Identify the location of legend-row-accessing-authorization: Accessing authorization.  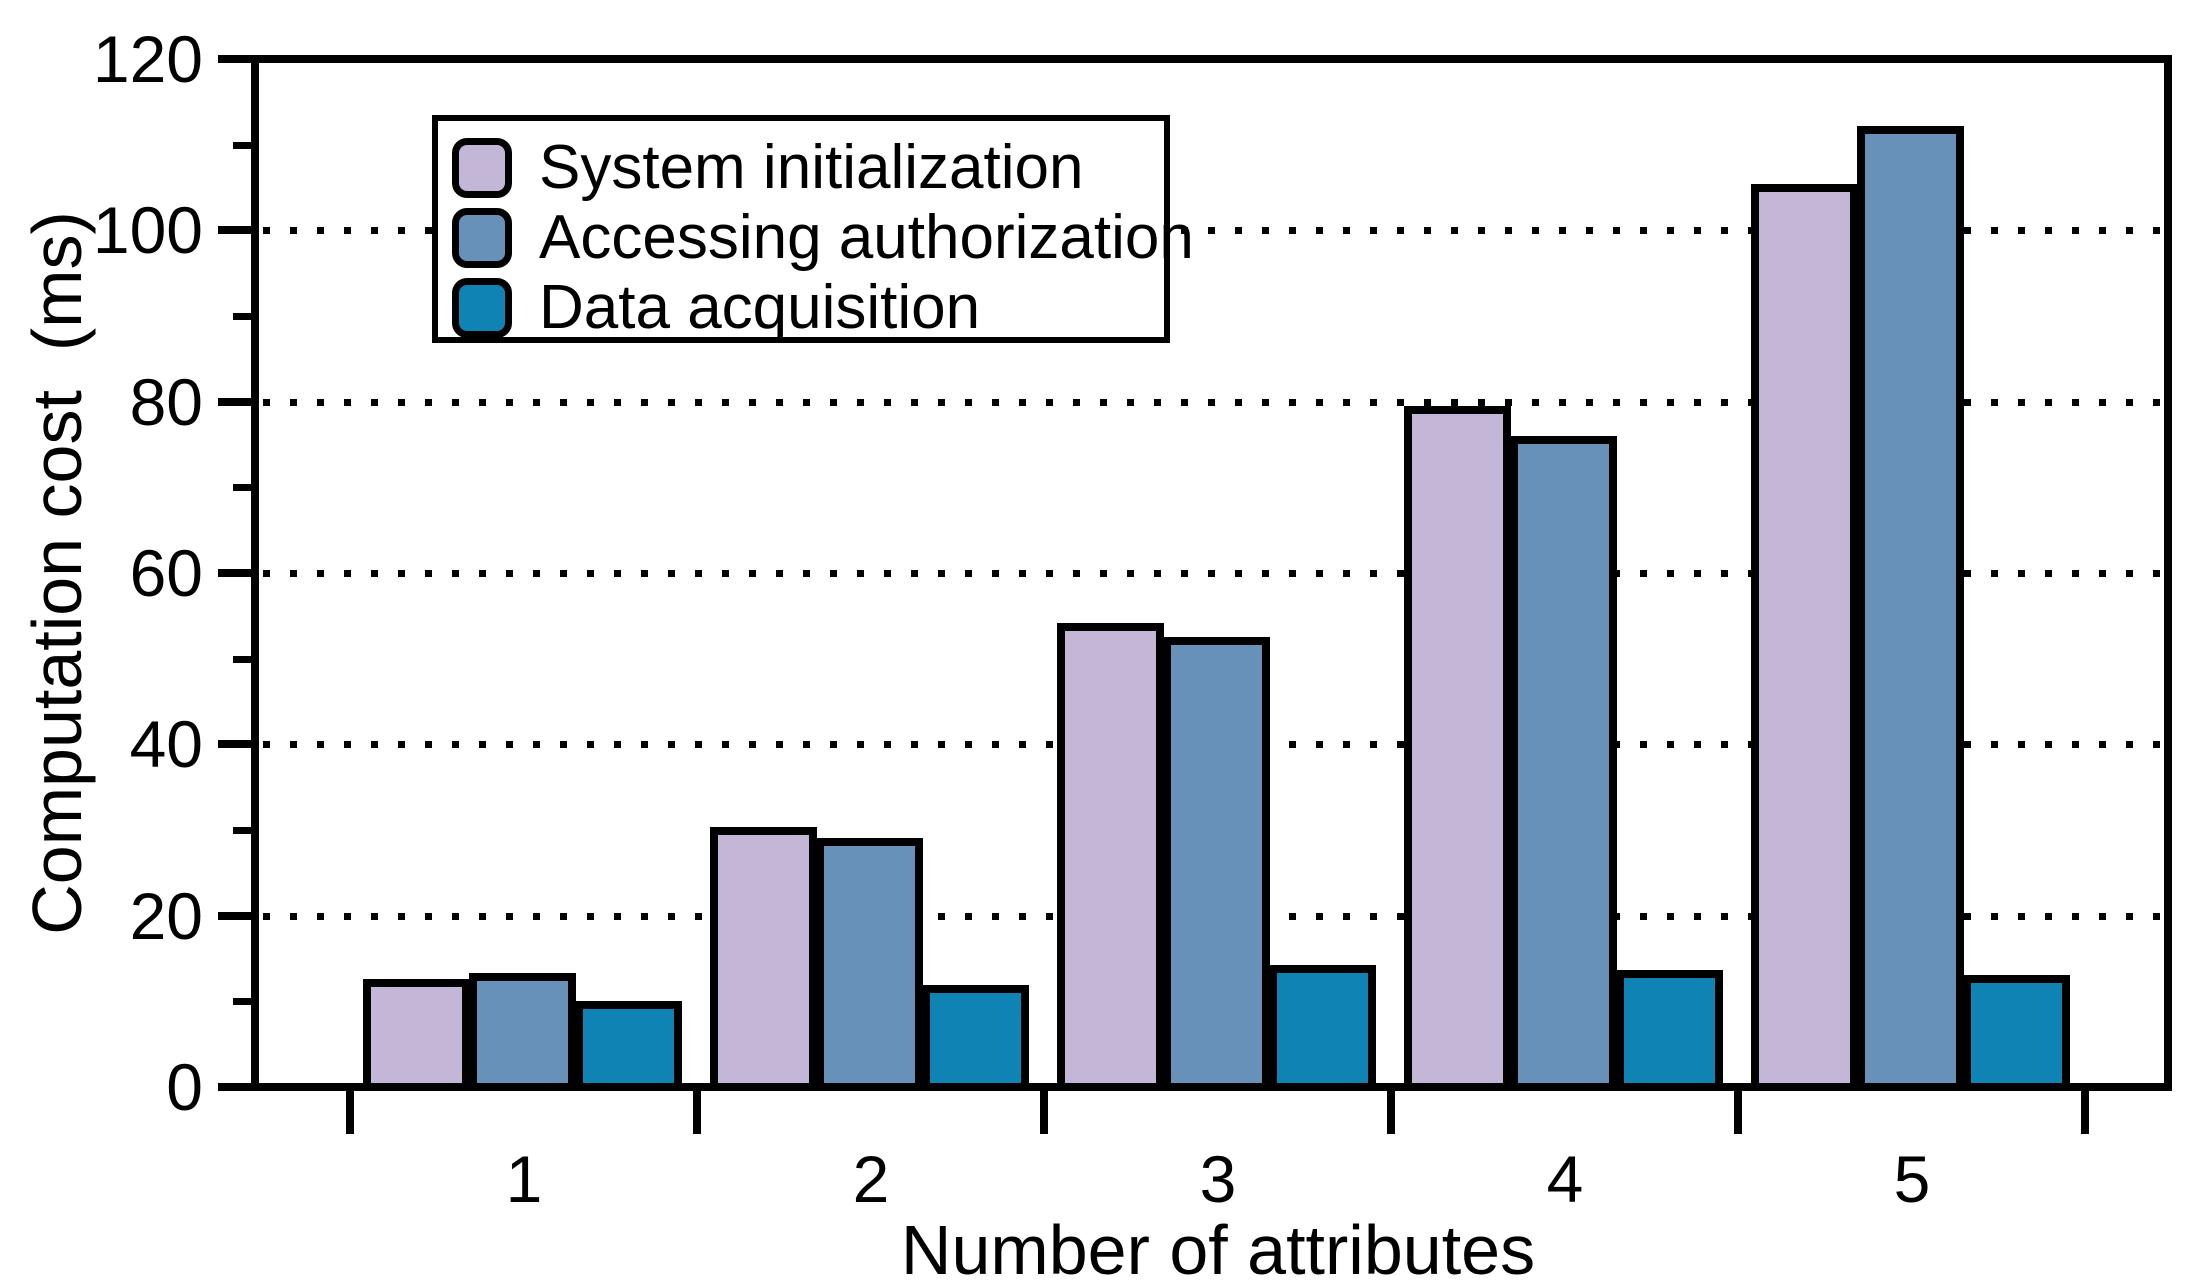
(823, 238).